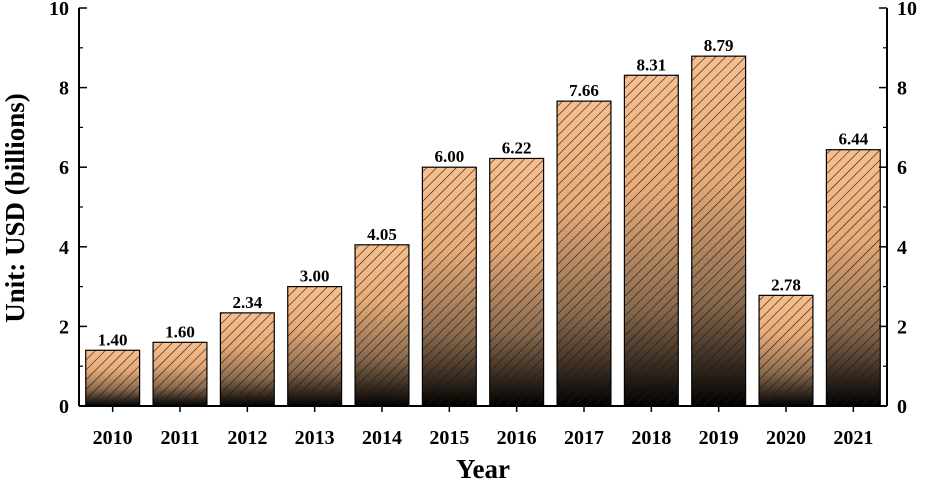 The width and height of the screenshot is (932, 487). Describe the element at coordinates (247, 359) in the screenshot. I see `bar-hatch-2012` at that location.